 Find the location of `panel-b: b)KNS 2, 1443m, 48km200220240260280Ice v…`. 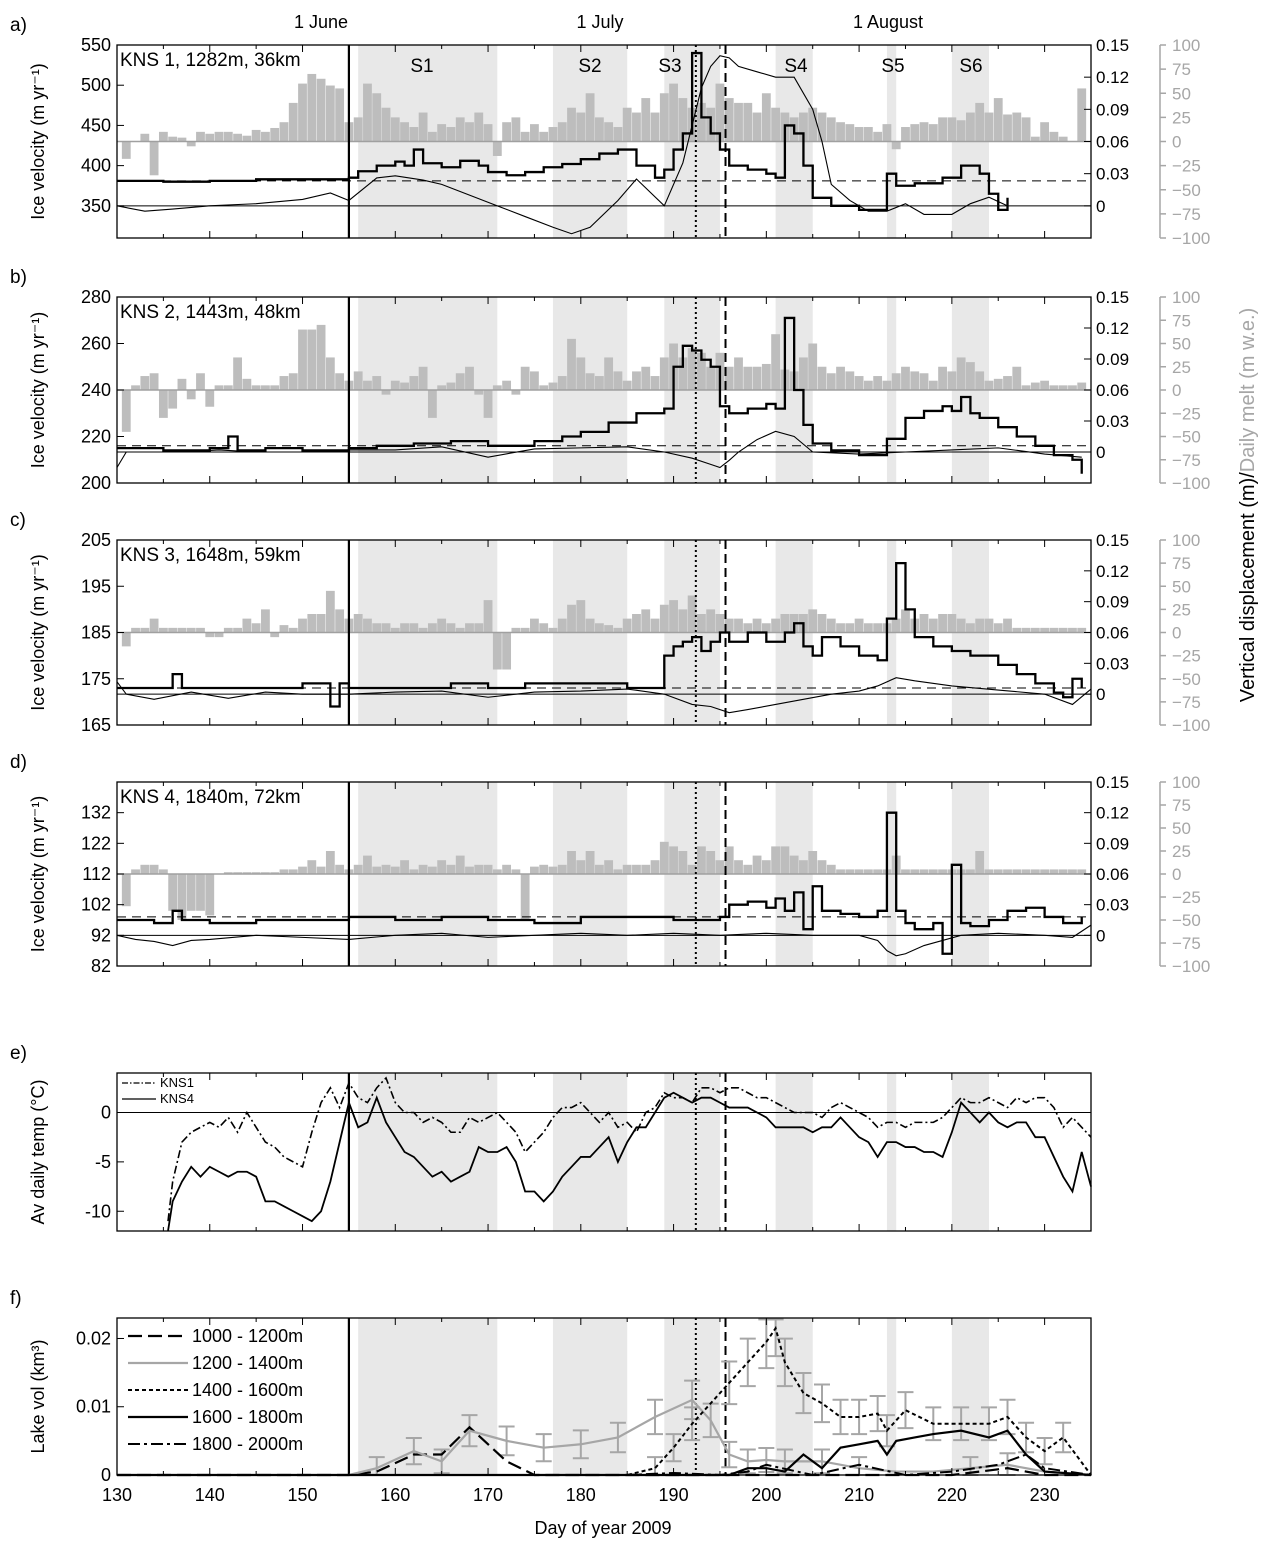

panel-b: b)KNS 2, 1443m, 48km200220240260280Ice v… is located at coordinates (610, 380).